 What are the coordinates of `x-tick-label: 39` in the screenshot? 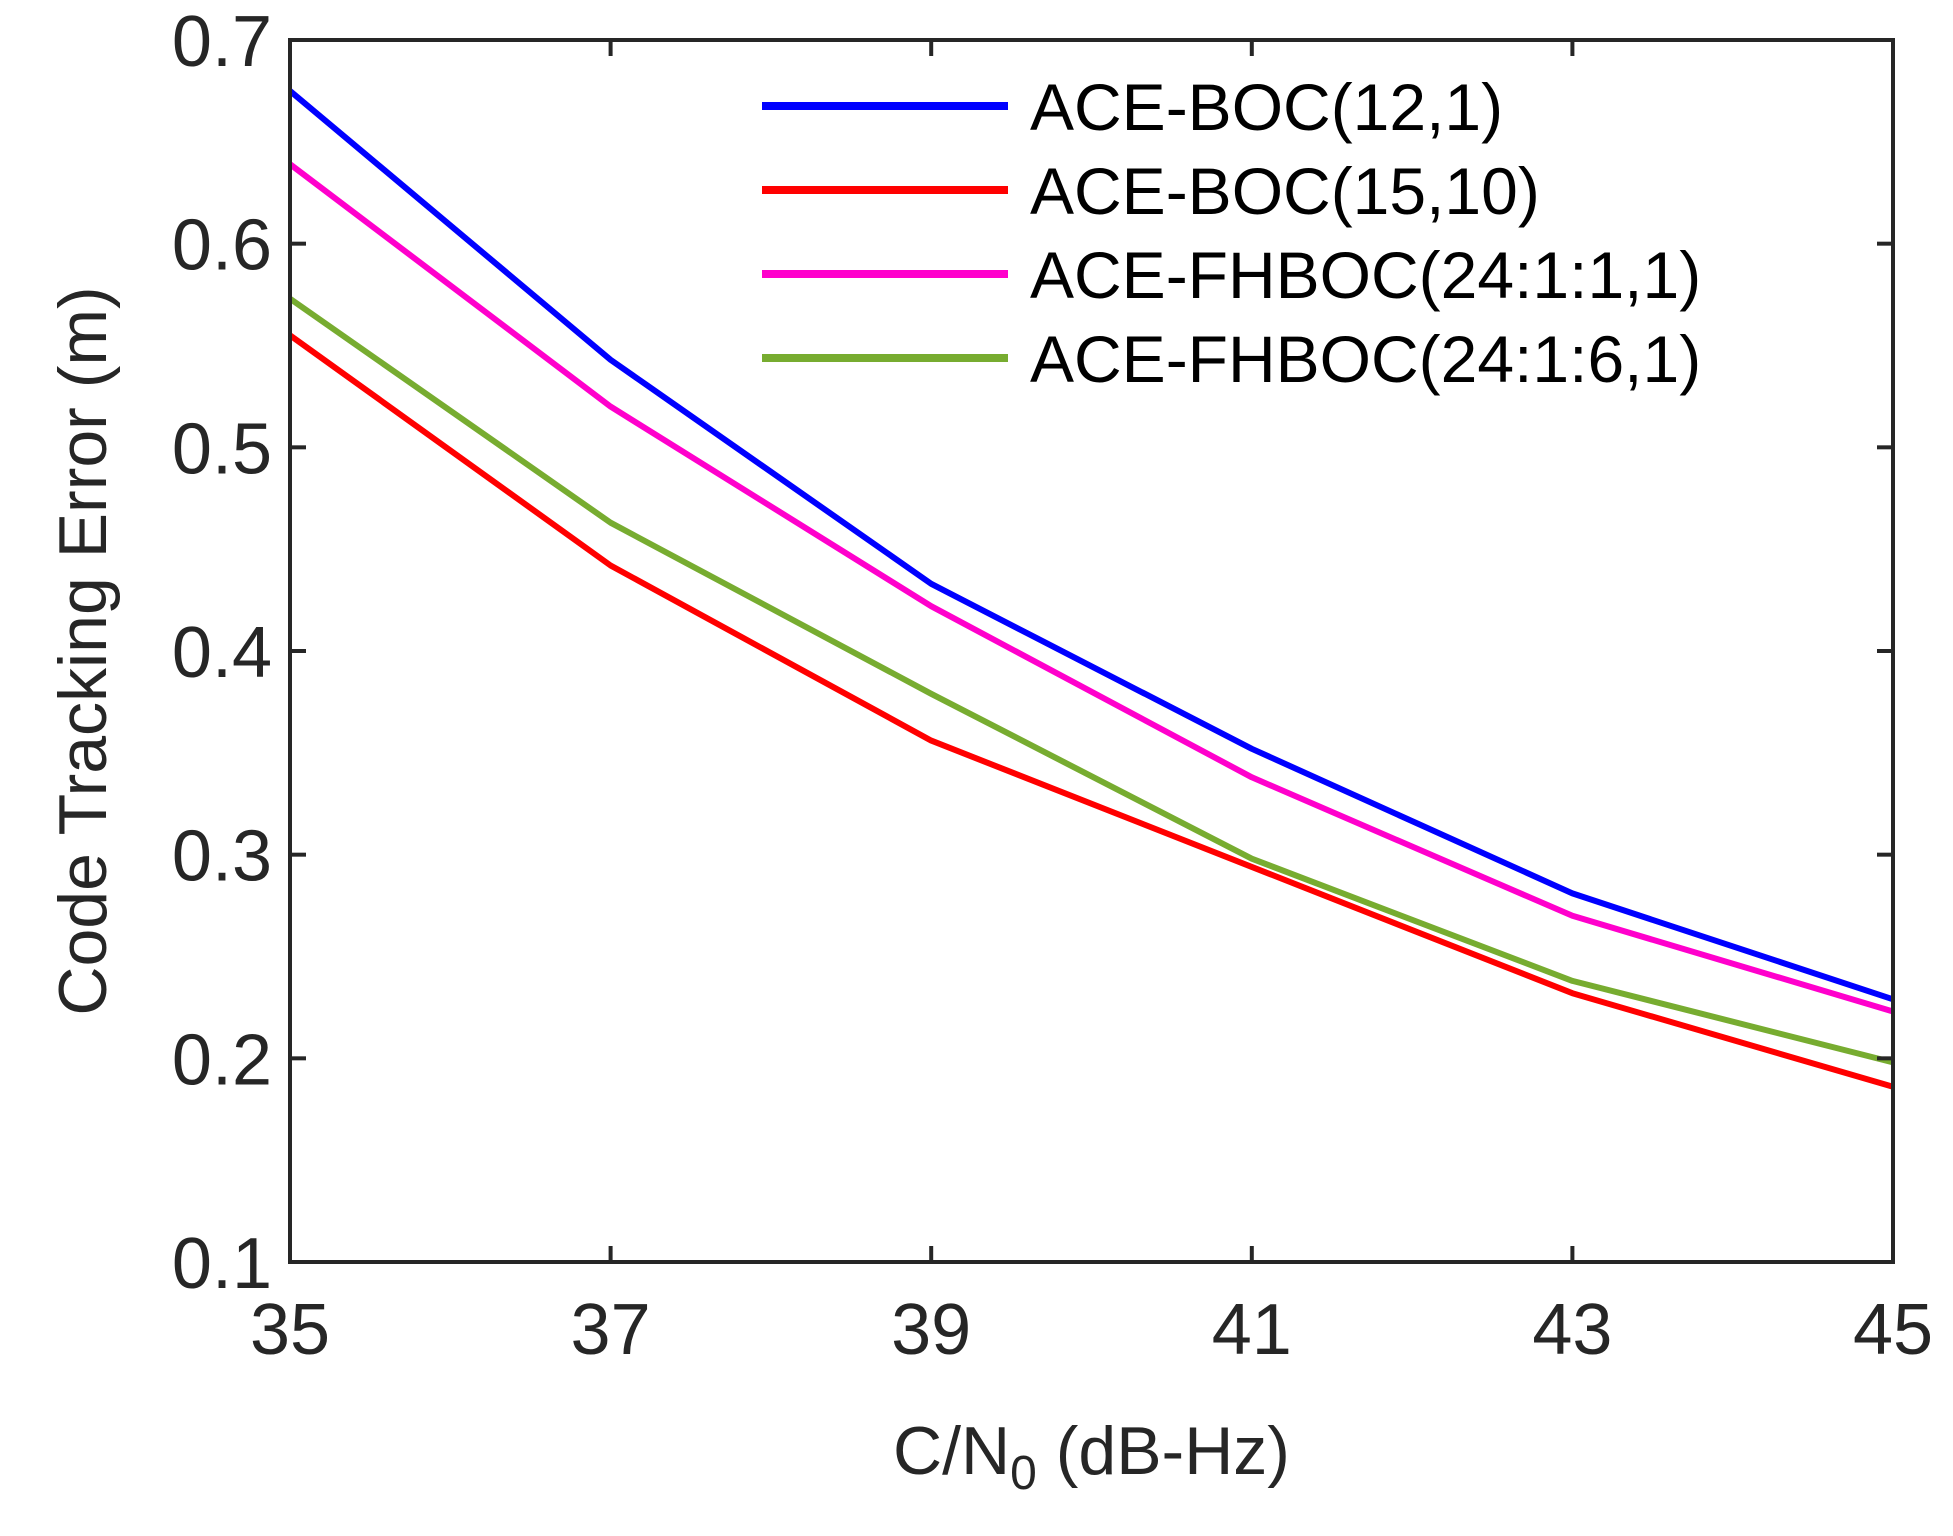 It's located at (931, 1330).